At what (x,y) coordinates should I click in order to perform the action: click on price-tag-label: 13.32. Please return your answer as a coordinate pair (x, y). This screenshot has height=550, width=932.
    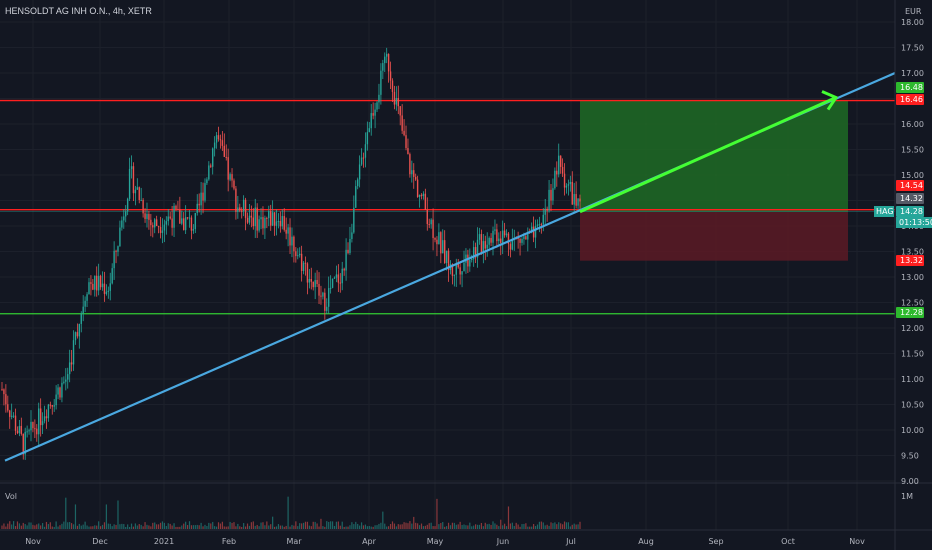
    Looking at the image, I should click on (911, 260).